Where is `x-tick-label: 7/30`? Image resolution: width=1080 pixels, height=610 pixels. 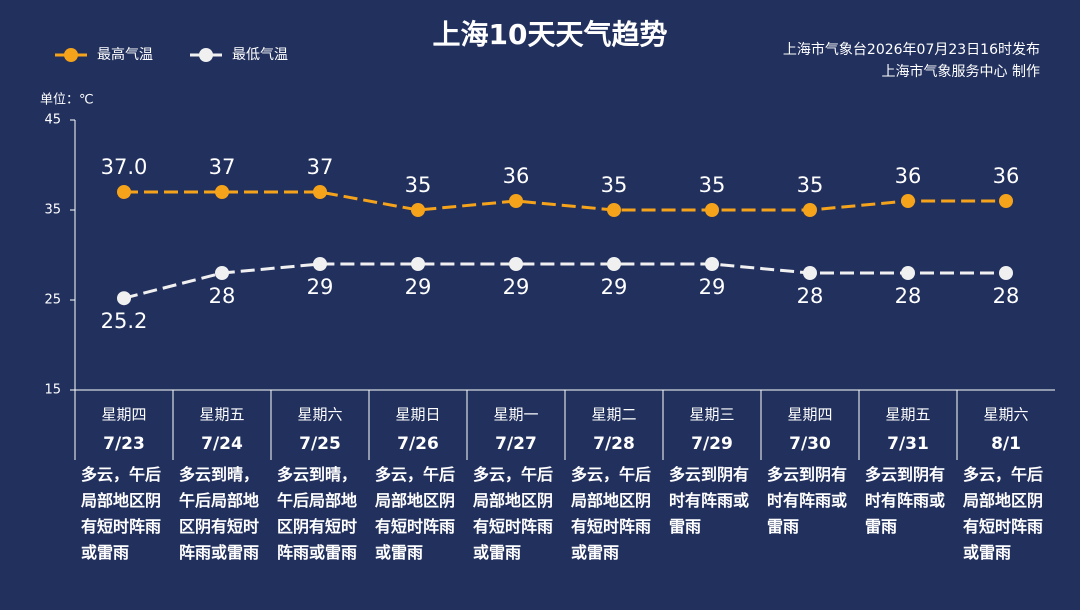
x-tick-label: 7/30 is located at coordinates (810, 444).